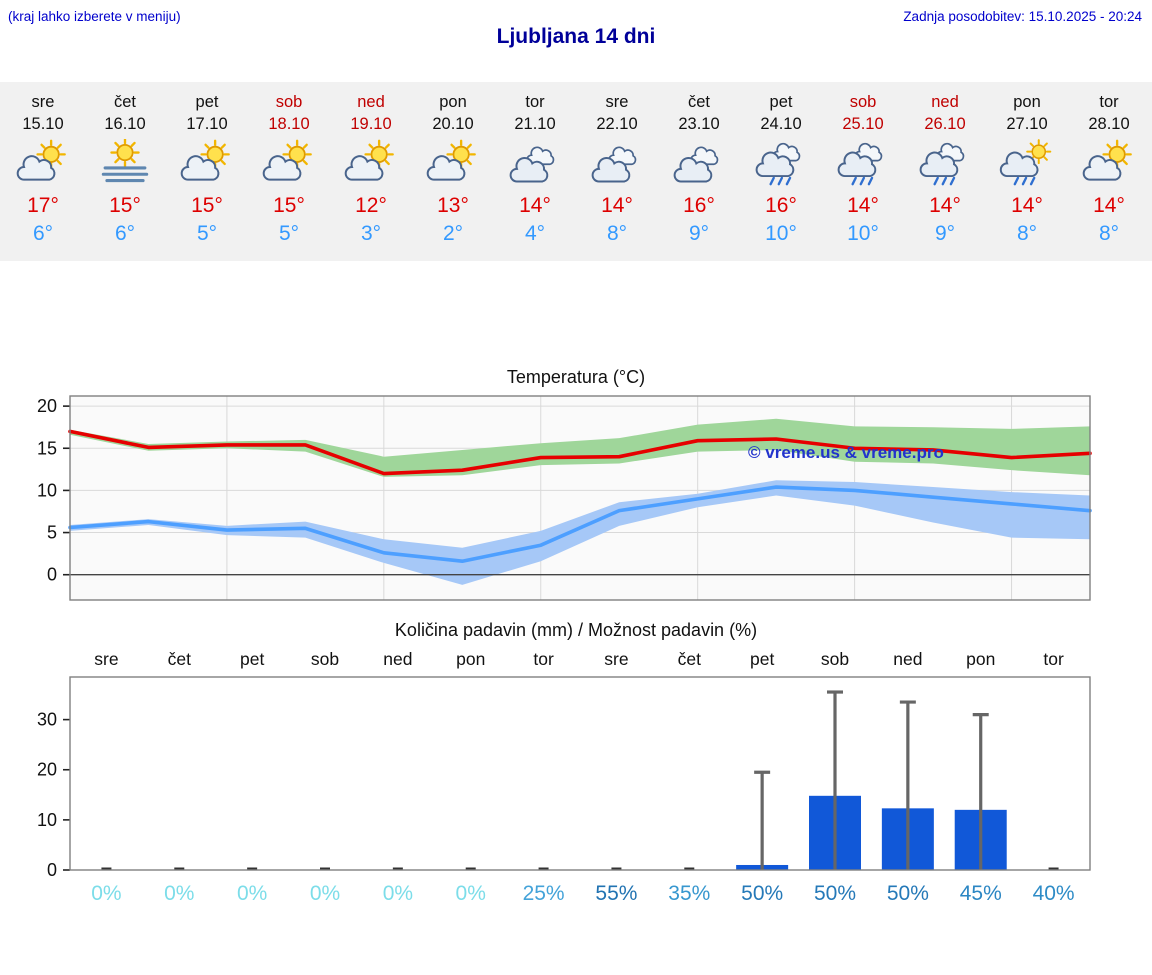 This screenshot has height=975, width=1152. What do you see at coordinates (43, 205) in the screenshot?
I see `high-temp: 17°` at bounding box center [43, 205].